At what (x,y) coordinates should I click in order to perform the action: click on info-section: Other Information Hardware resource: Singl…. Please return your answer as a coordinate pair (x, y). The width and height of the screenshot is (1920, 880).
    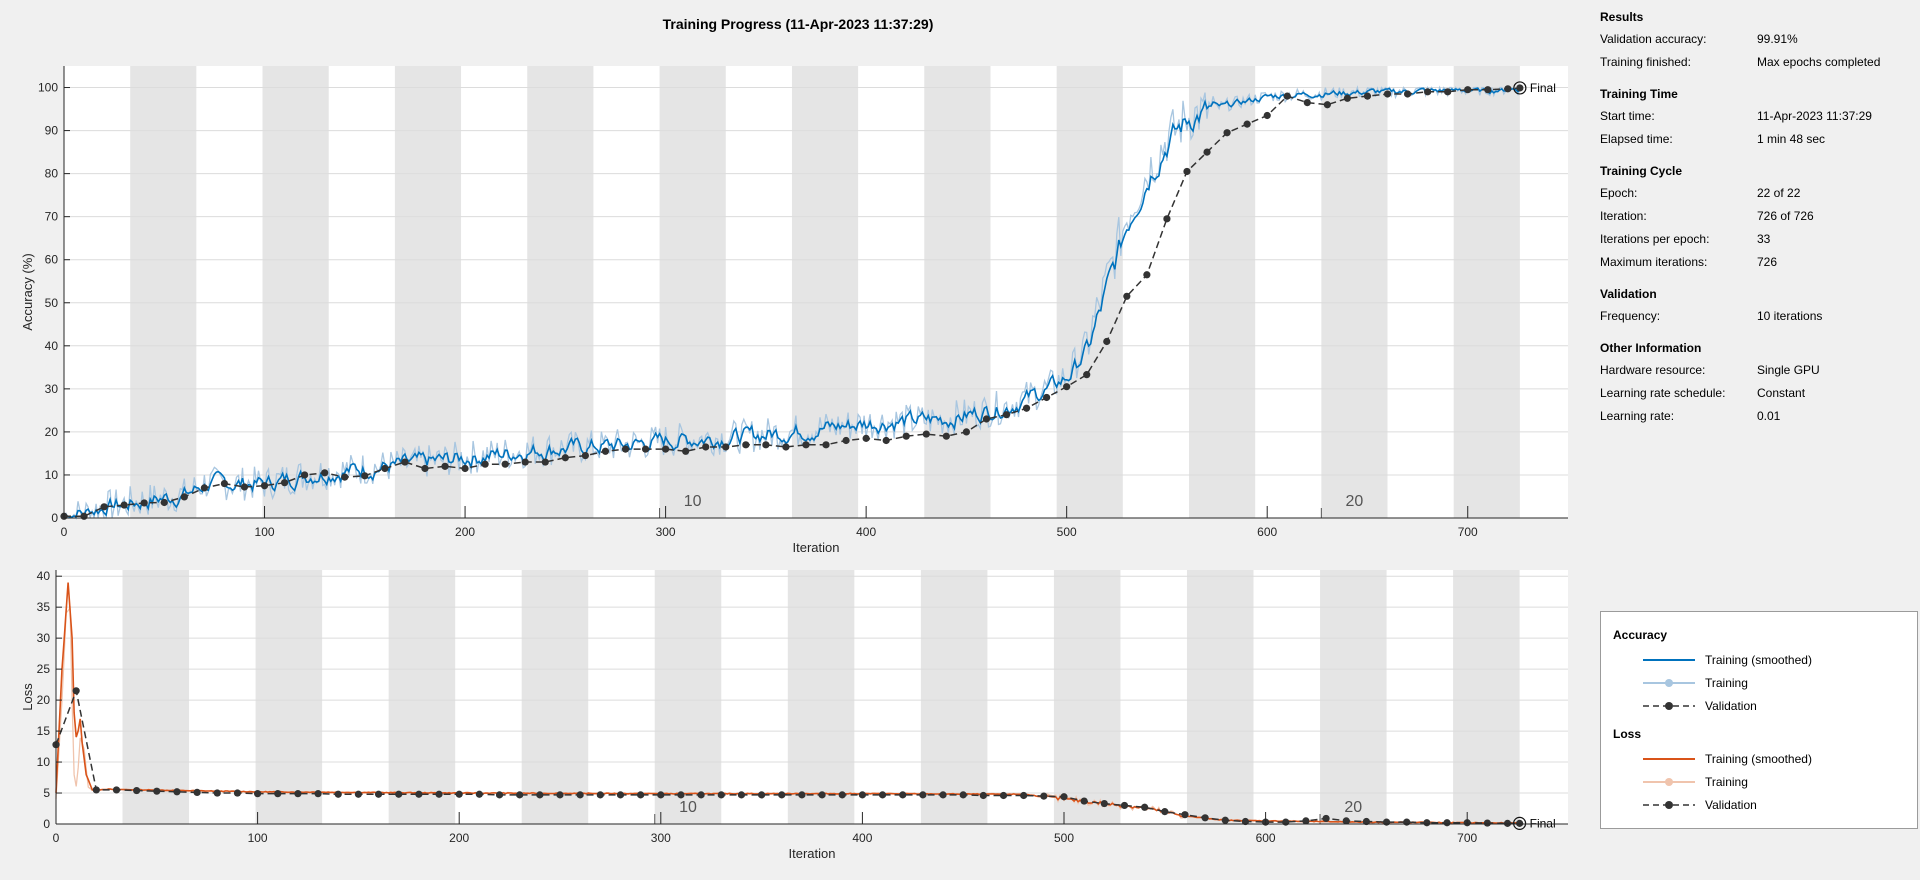
    Looking at the image, I should click on (1760, 386).